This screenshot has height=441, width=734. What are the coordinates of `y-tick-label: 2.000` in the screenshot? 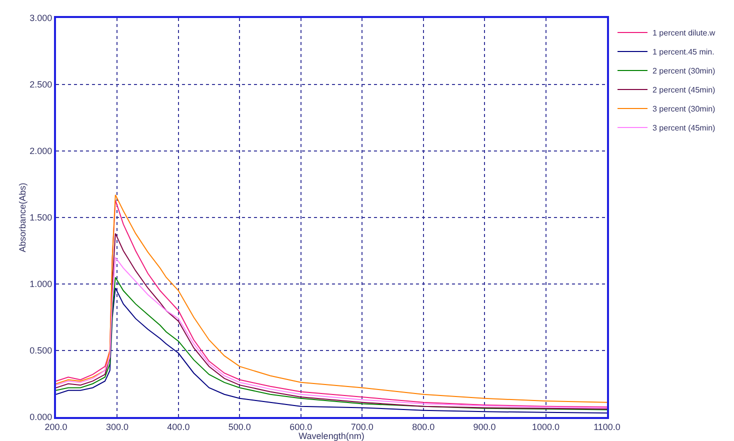 It's located at (41, 151).